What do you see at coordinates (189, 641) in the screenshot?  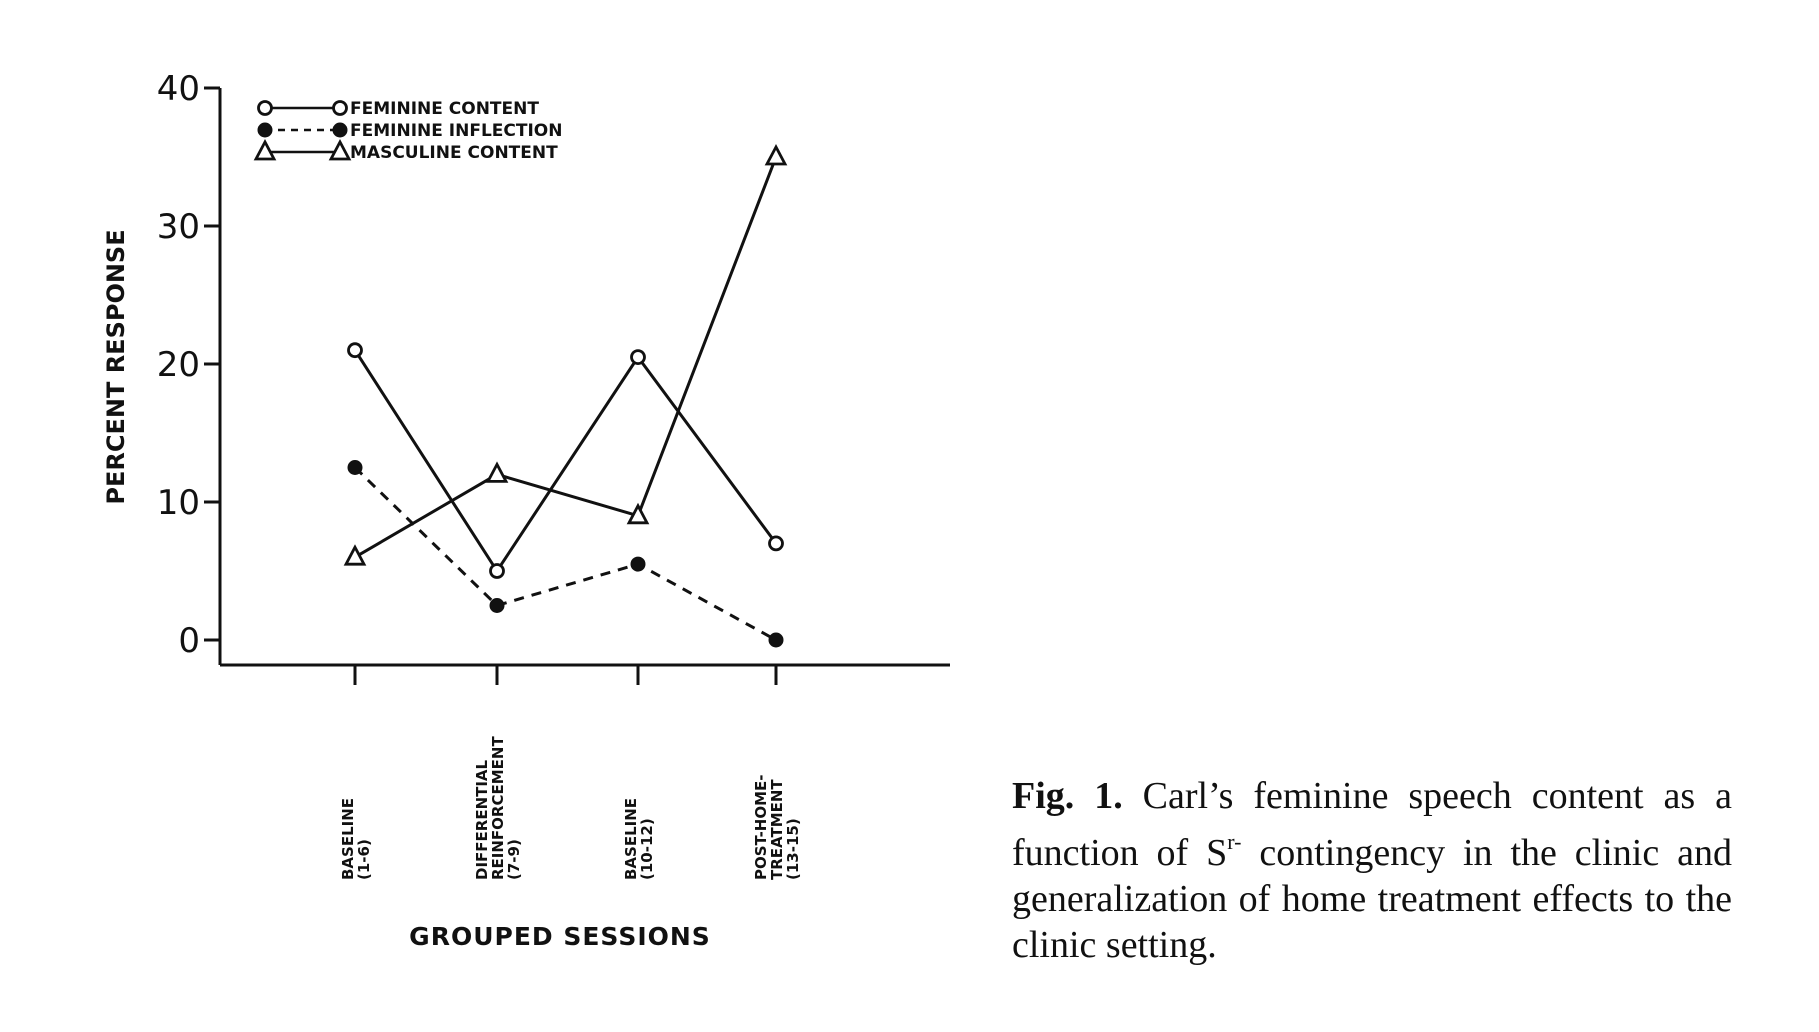 I see `y-tick-label: 0` at bounding box center [189, 641].